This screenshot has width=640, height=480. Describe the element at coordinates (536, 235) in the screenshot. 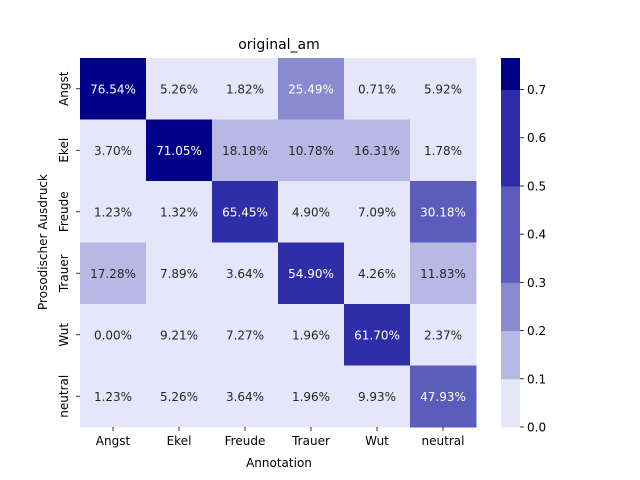

I see `colorbar-tick-label: 0.4` at that location.